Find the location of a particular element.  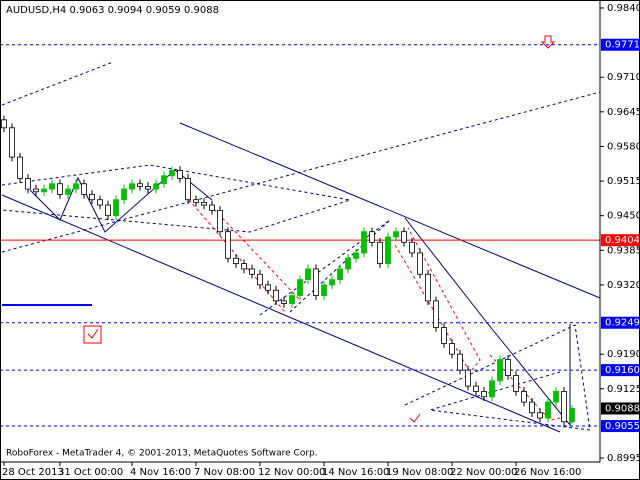

trend-line is located at coordinates (57, 83).